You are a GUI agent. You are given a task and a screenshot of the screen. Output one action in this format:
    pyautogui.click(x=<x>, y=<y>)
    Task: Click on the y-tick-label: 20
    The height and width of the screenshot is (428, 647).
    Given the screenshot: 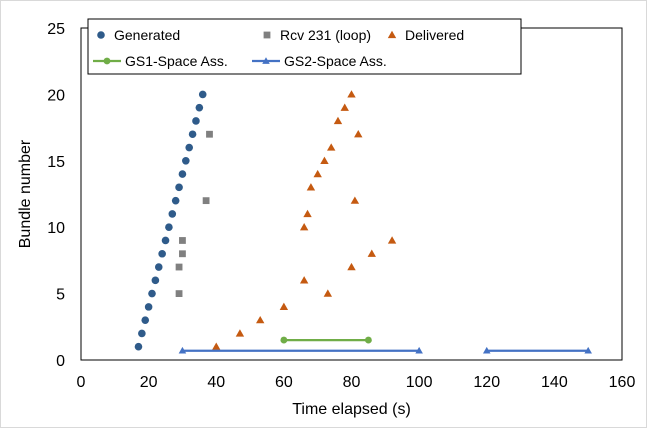 What is the action you would take?
    pyautogui.click(x=56, y=95)
    